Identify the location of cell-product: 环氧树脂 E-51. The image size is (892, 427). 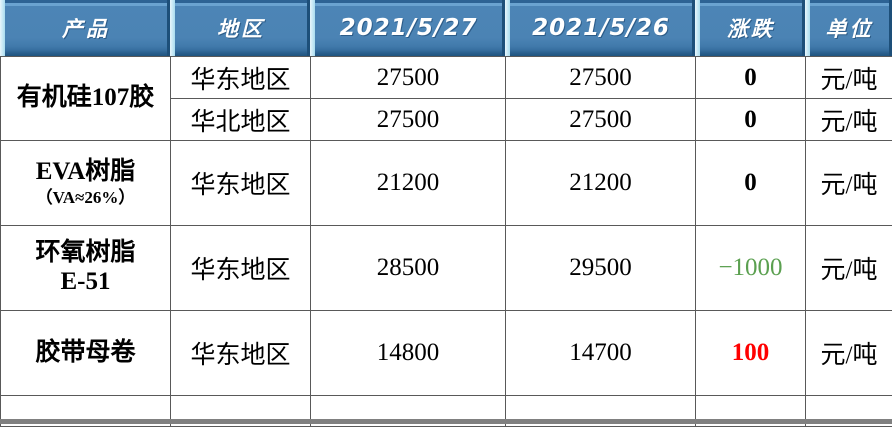
(86, 268).